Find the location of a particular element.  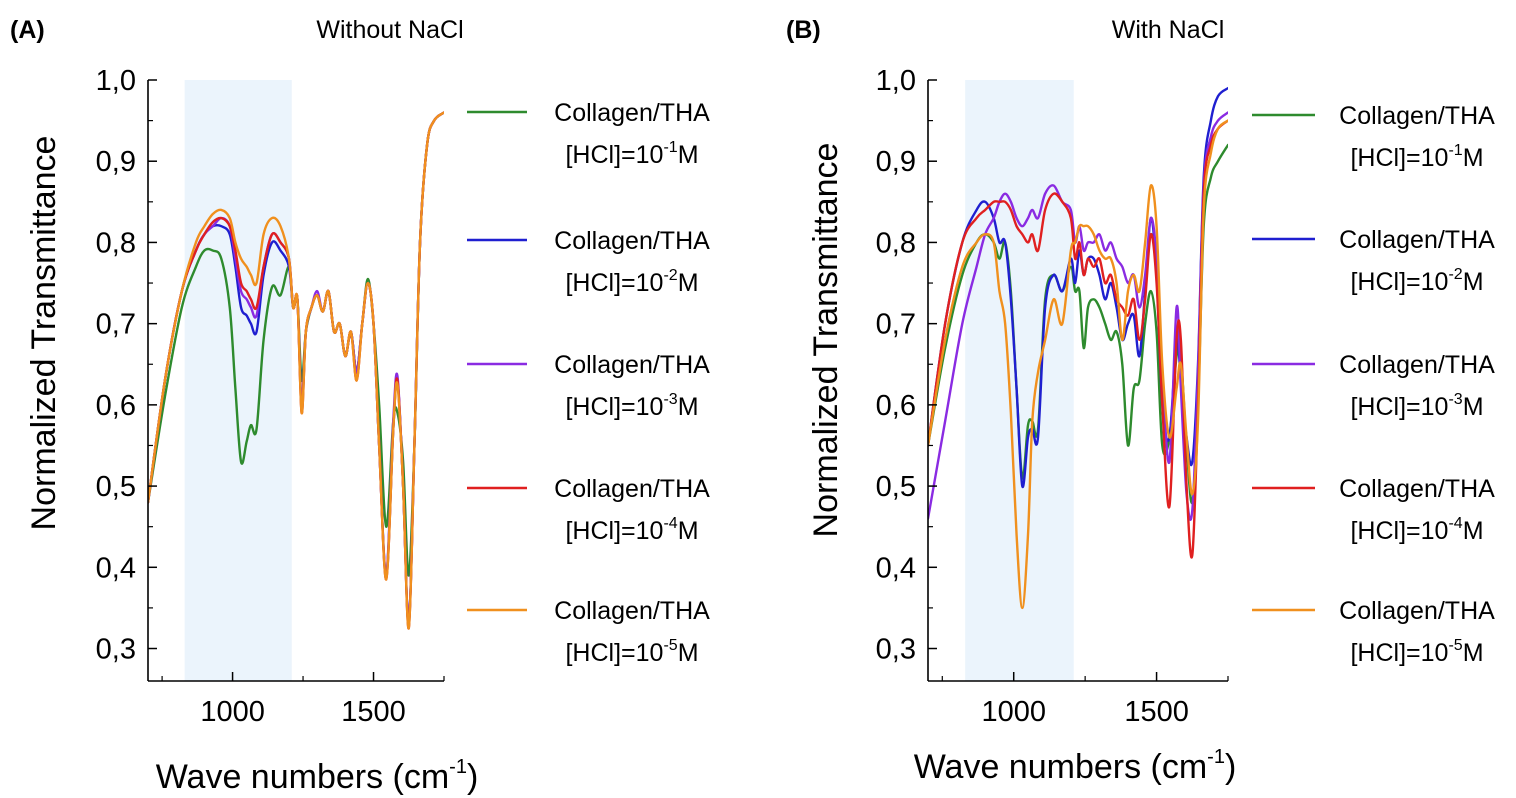

panel-title: Without NaCl is located at coordinates (389, 30).